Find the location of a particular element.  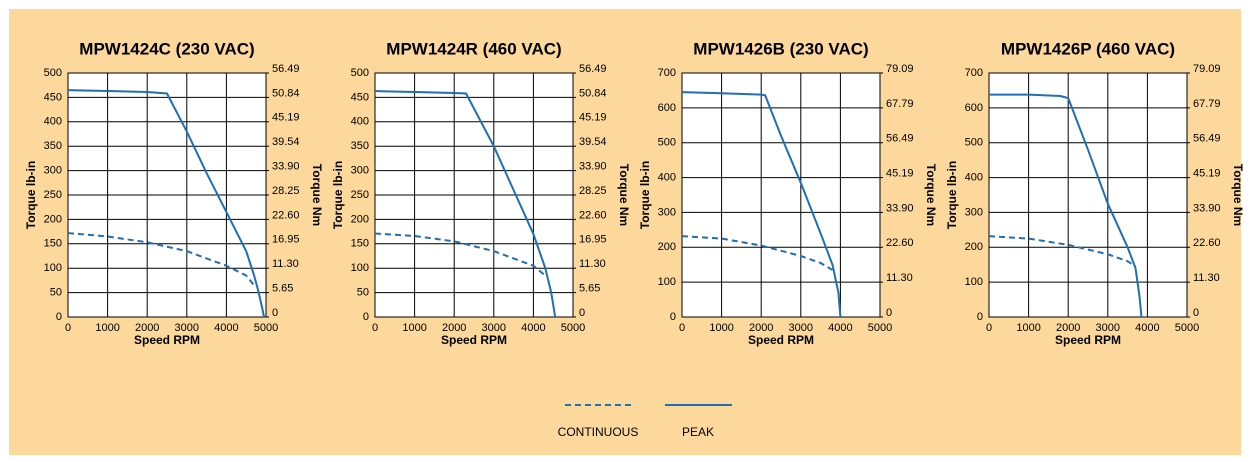

chart-title: MPW1424R (460 VAC) is located at coordinates (473, 48).